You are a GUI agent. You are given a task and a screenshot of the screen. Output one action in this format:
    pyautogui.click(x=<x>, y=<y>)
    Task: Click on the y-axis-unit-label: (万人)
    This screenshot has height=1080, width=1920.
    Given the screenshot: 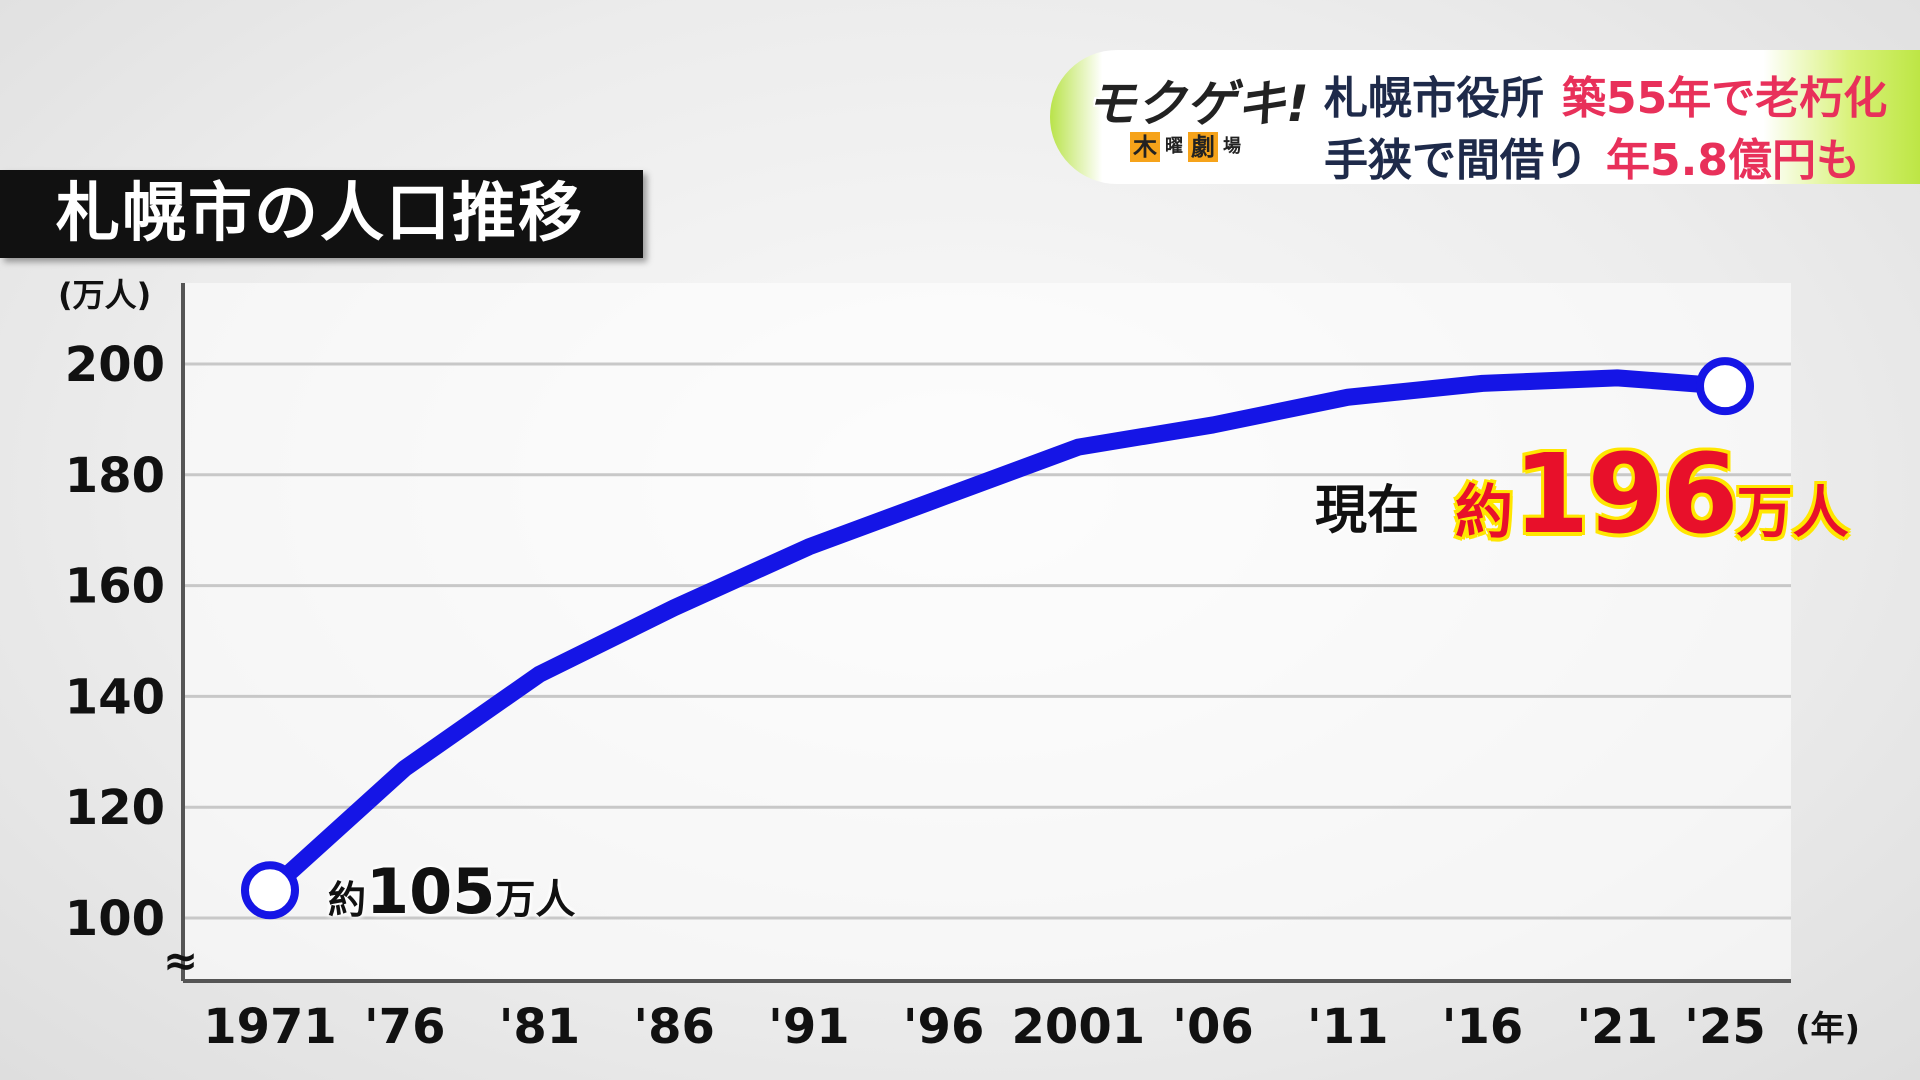 What is the action you would take?
    pyautogui.click(x=104, y=295)
    